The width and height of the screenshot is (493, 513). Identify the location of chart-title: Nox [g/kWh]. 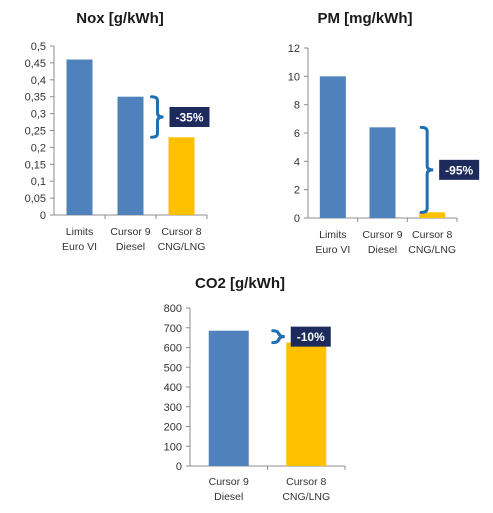
(120, 18).